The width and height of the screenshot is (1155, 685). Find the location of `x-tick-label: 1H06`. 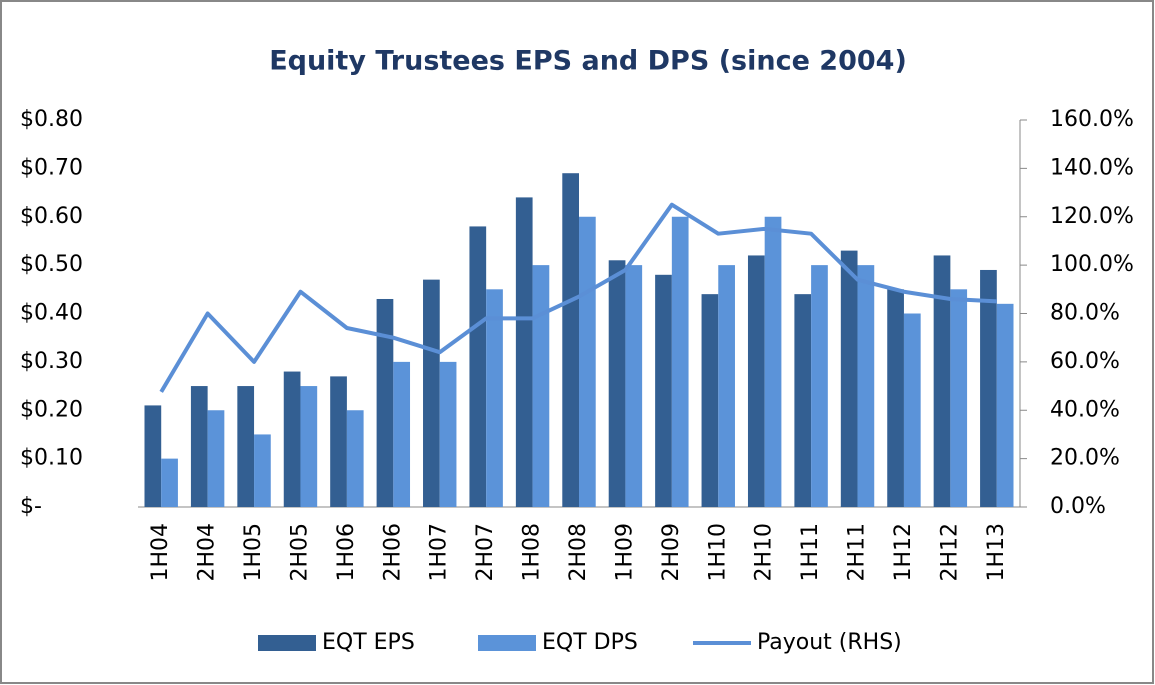

x-tick-label: 1H06 is located at coordinates (346, 552).